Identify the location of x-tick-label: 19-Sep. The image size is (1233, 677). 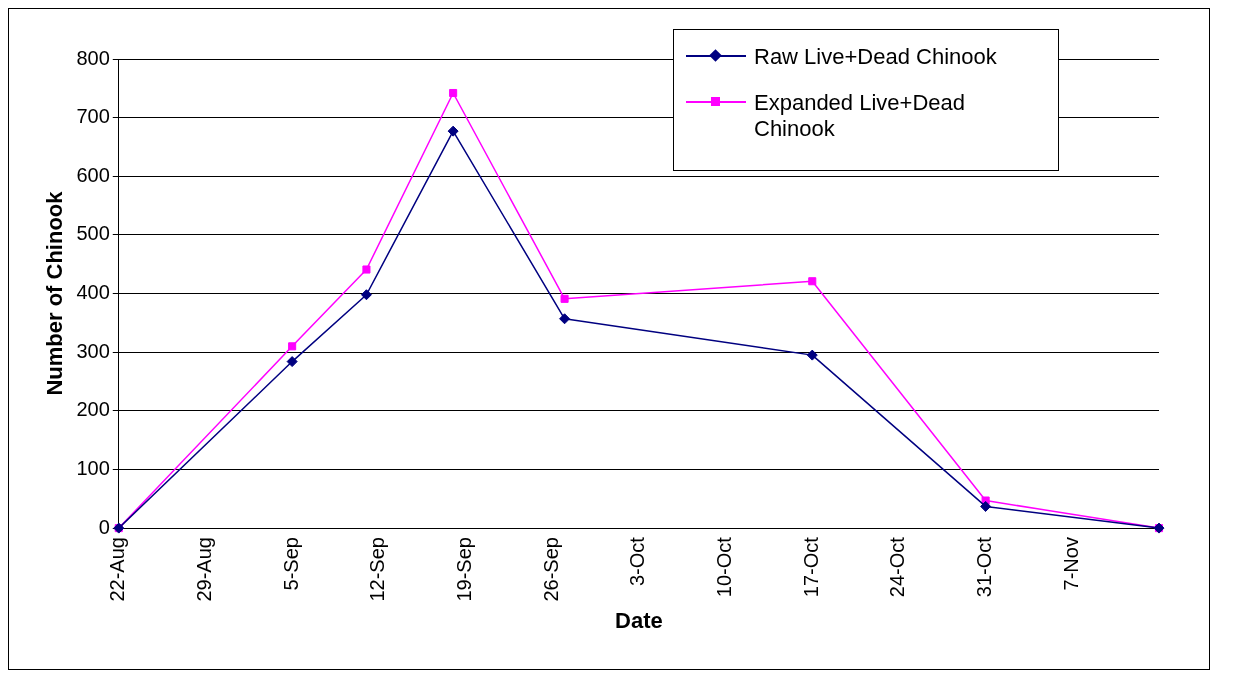
(464, 569).